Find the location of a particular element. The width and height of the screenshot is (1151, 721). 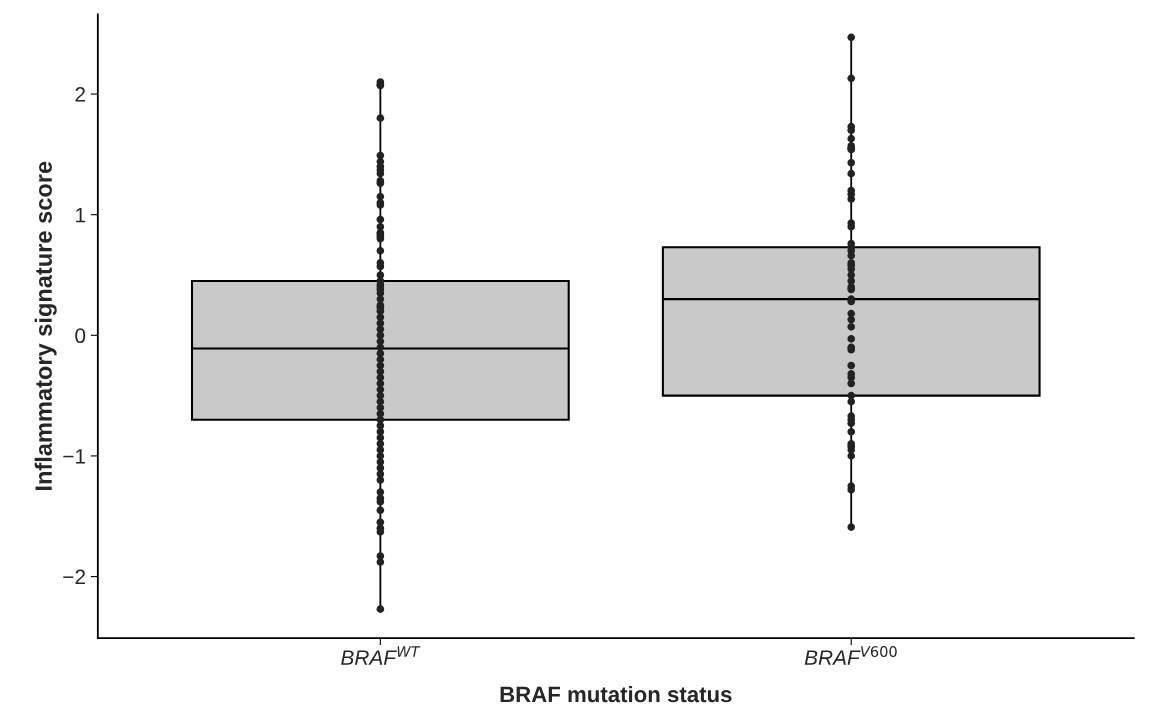

x-axis-title: BRAF mutation status is located at coordinates (616, 694).